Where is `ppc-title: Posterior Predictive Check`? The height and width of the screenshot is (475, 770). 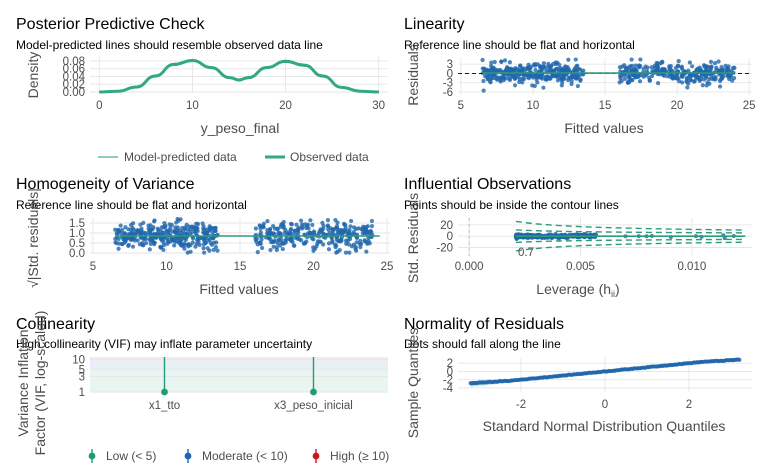
ppc-title: Posterior Predictive Check is located at coordinates (111, 24).